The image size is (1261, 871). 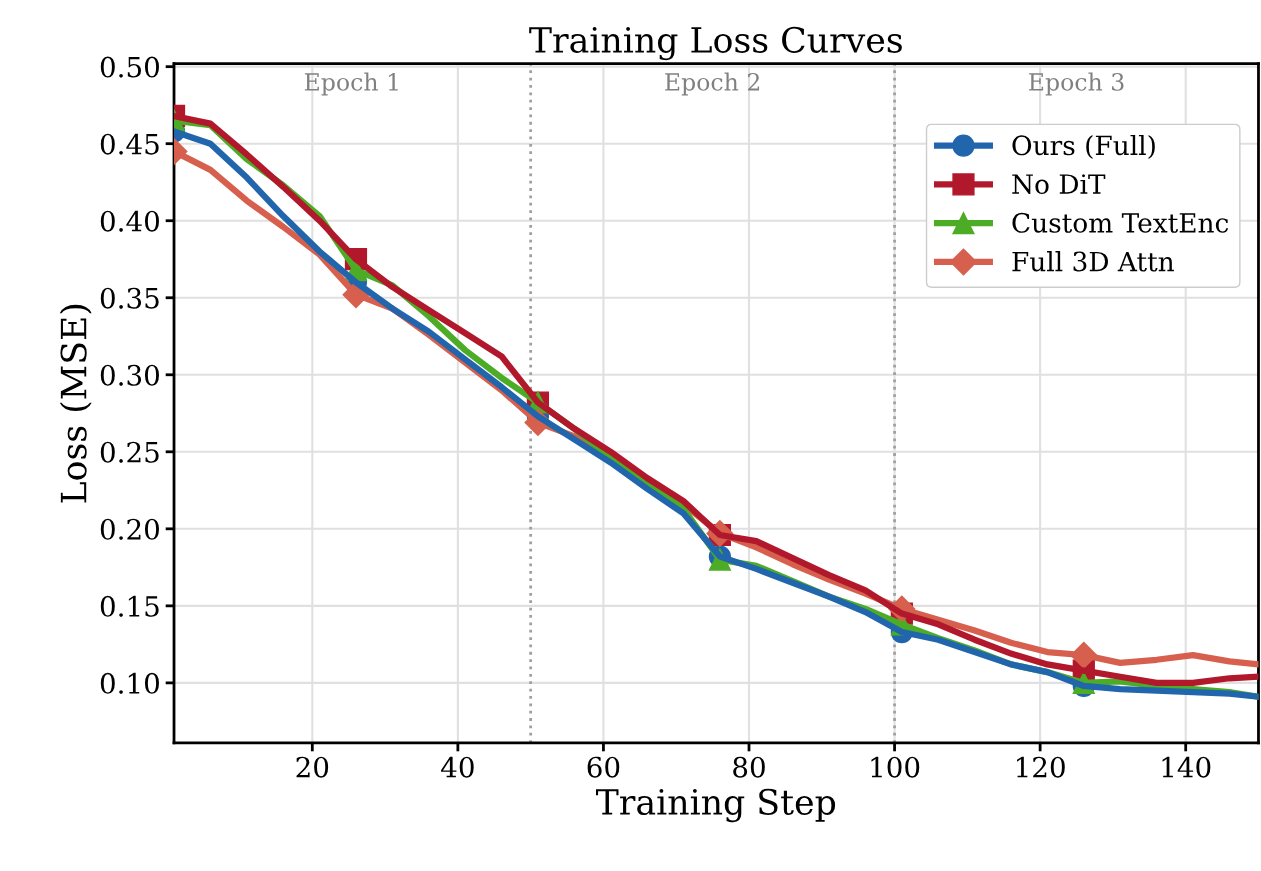 I want to click on annotation: Epoch 3, so click(x=1076, y=84).